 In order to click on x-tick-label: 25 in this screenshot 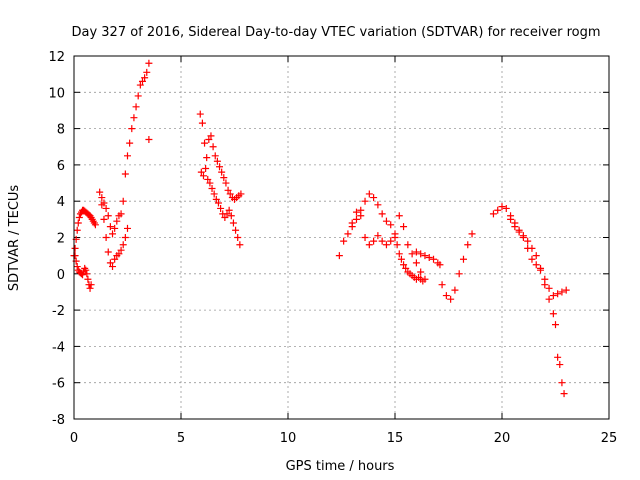, I will do `click(609, 438)`.